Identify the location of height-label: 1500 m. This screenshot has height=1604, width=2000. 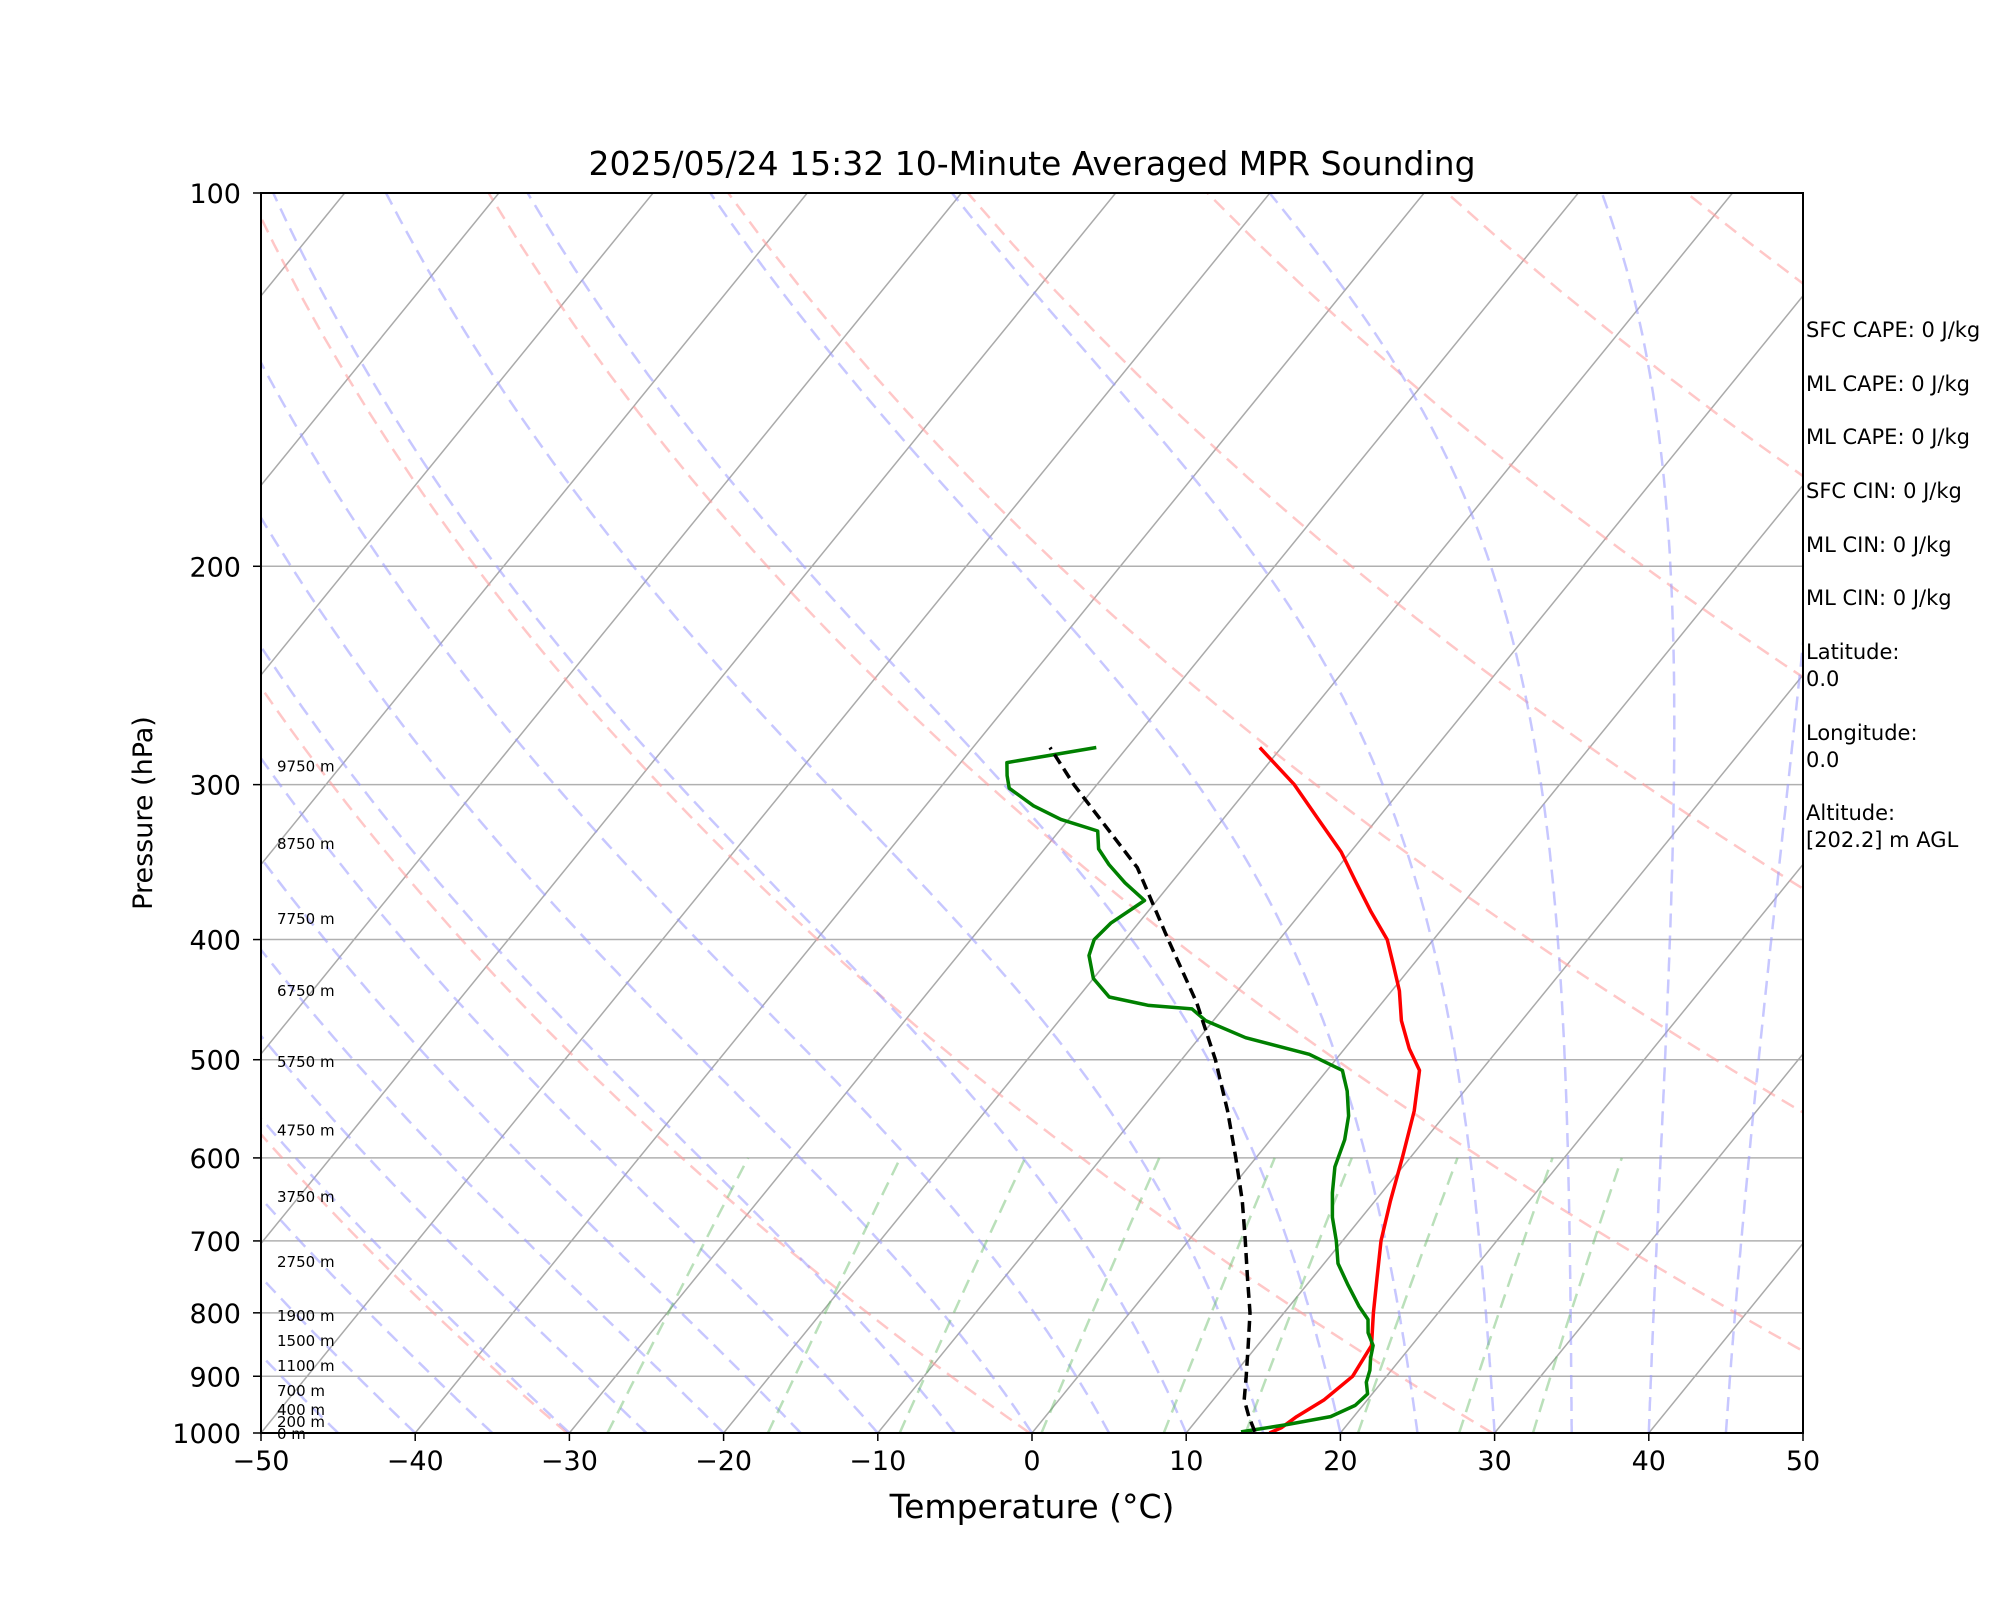
(306, 1341).